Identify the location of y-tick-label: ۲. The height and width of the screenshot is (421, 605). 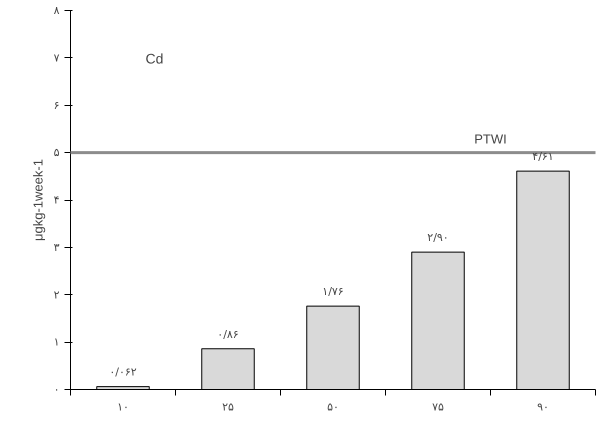
(57, 295).